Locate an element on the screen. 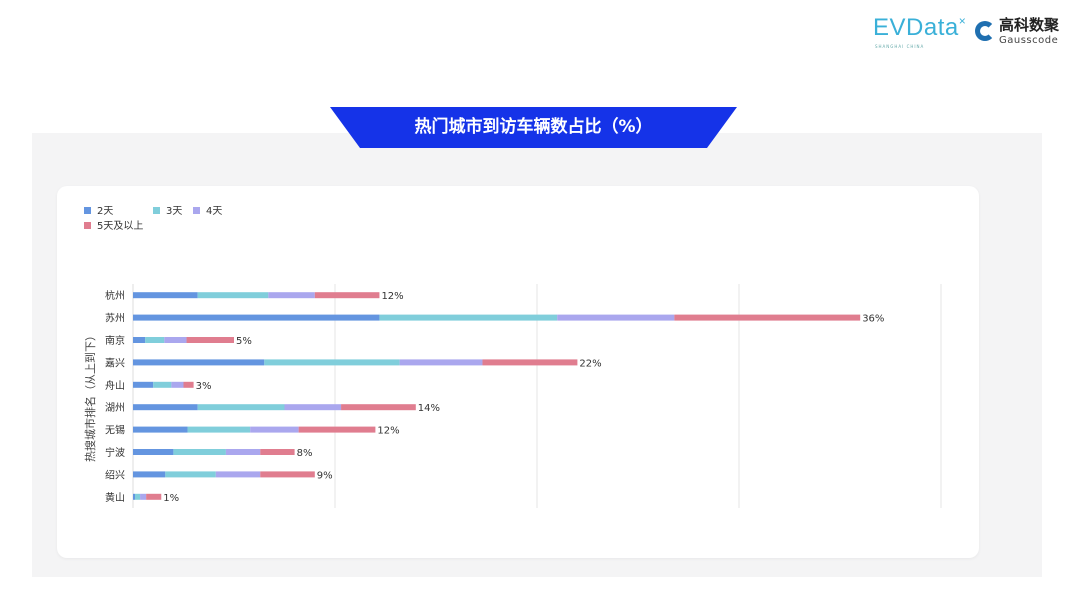 The width and height of the screenshot is (1080, 608). evdata-logo-sub: SHANGHAI CHINA is located at coordinates (900, 46).